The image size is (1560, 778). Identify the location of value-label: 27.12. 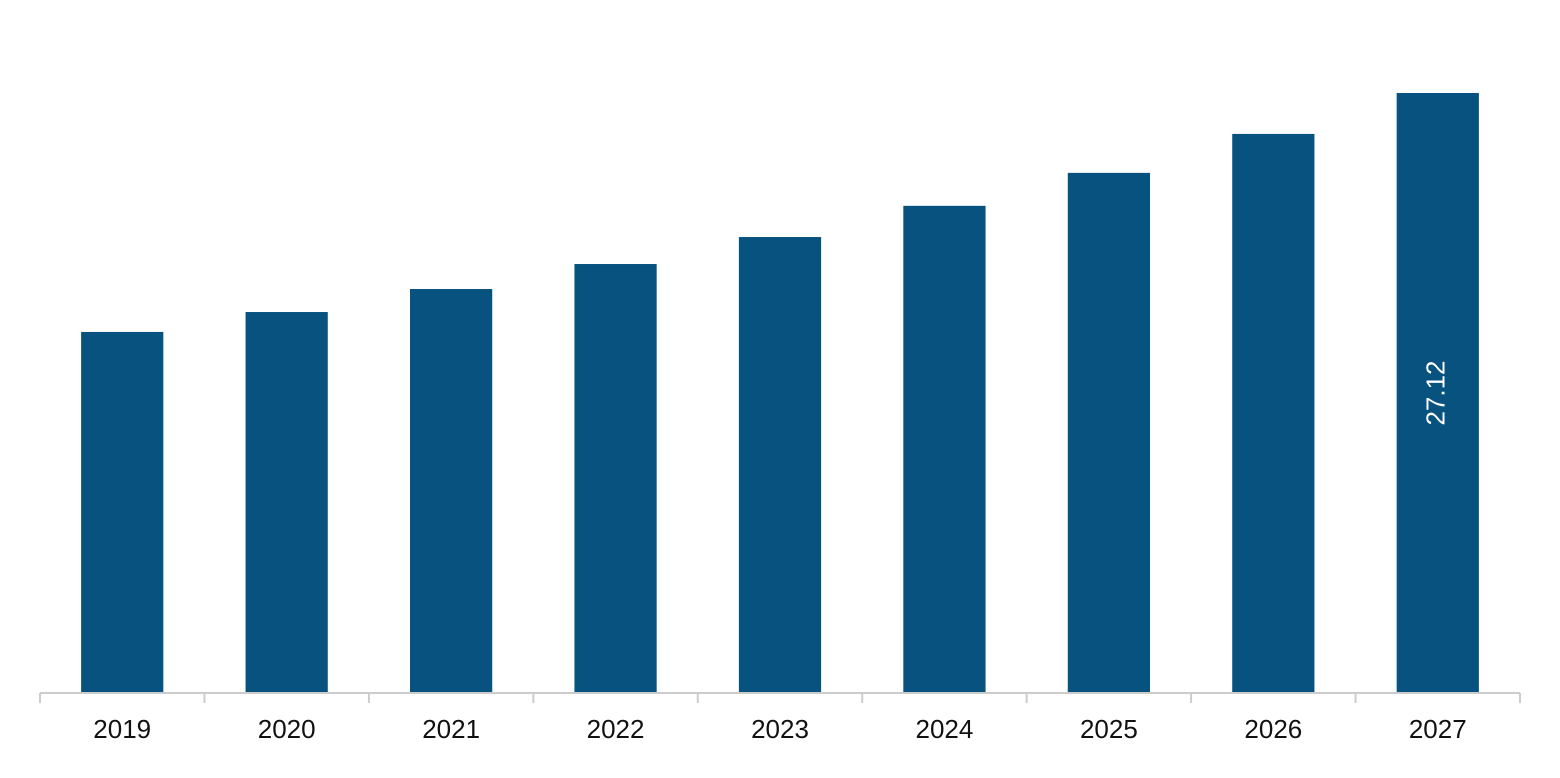
(1436, 392).